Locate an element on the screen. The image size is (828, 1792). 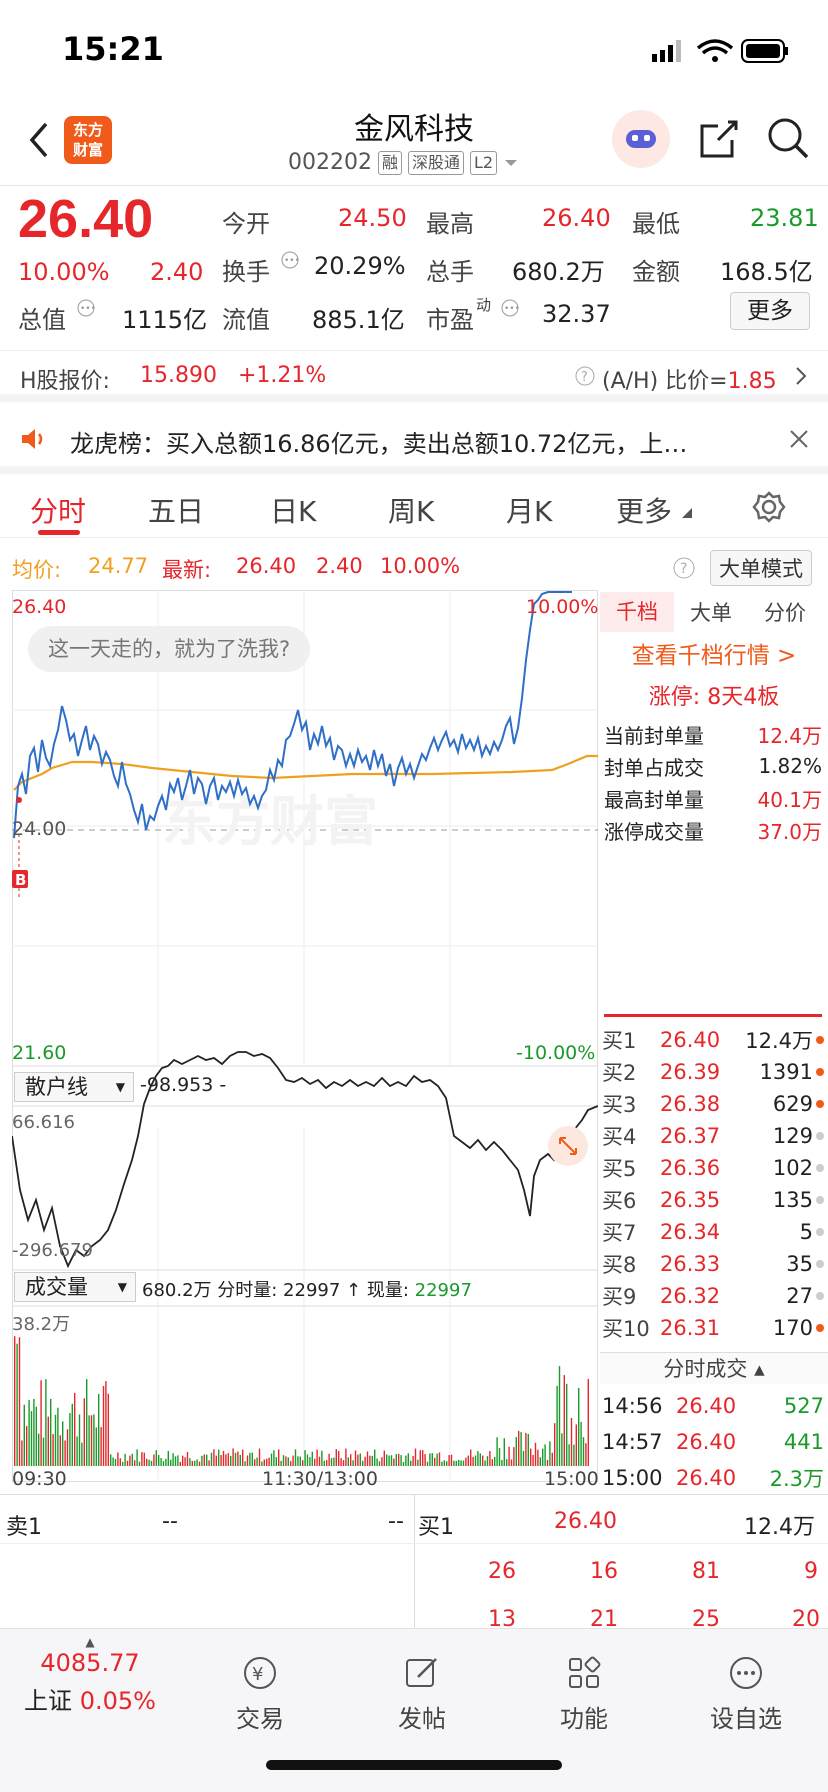
search-icon is located at coordinates (788, 138).